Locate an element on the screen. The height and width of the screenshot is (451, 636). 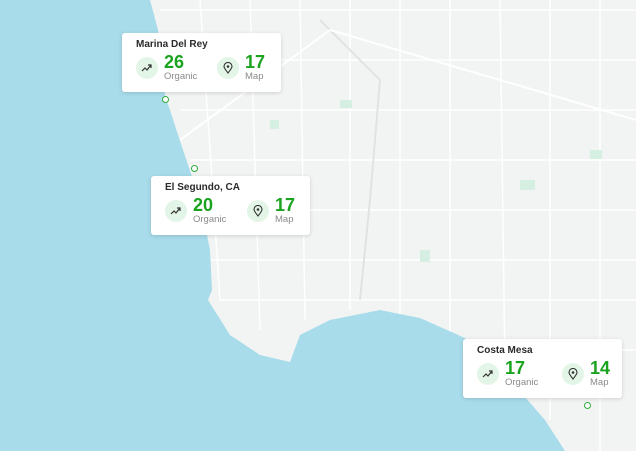
organic-count: 20 is located at coordinates (203, 205).